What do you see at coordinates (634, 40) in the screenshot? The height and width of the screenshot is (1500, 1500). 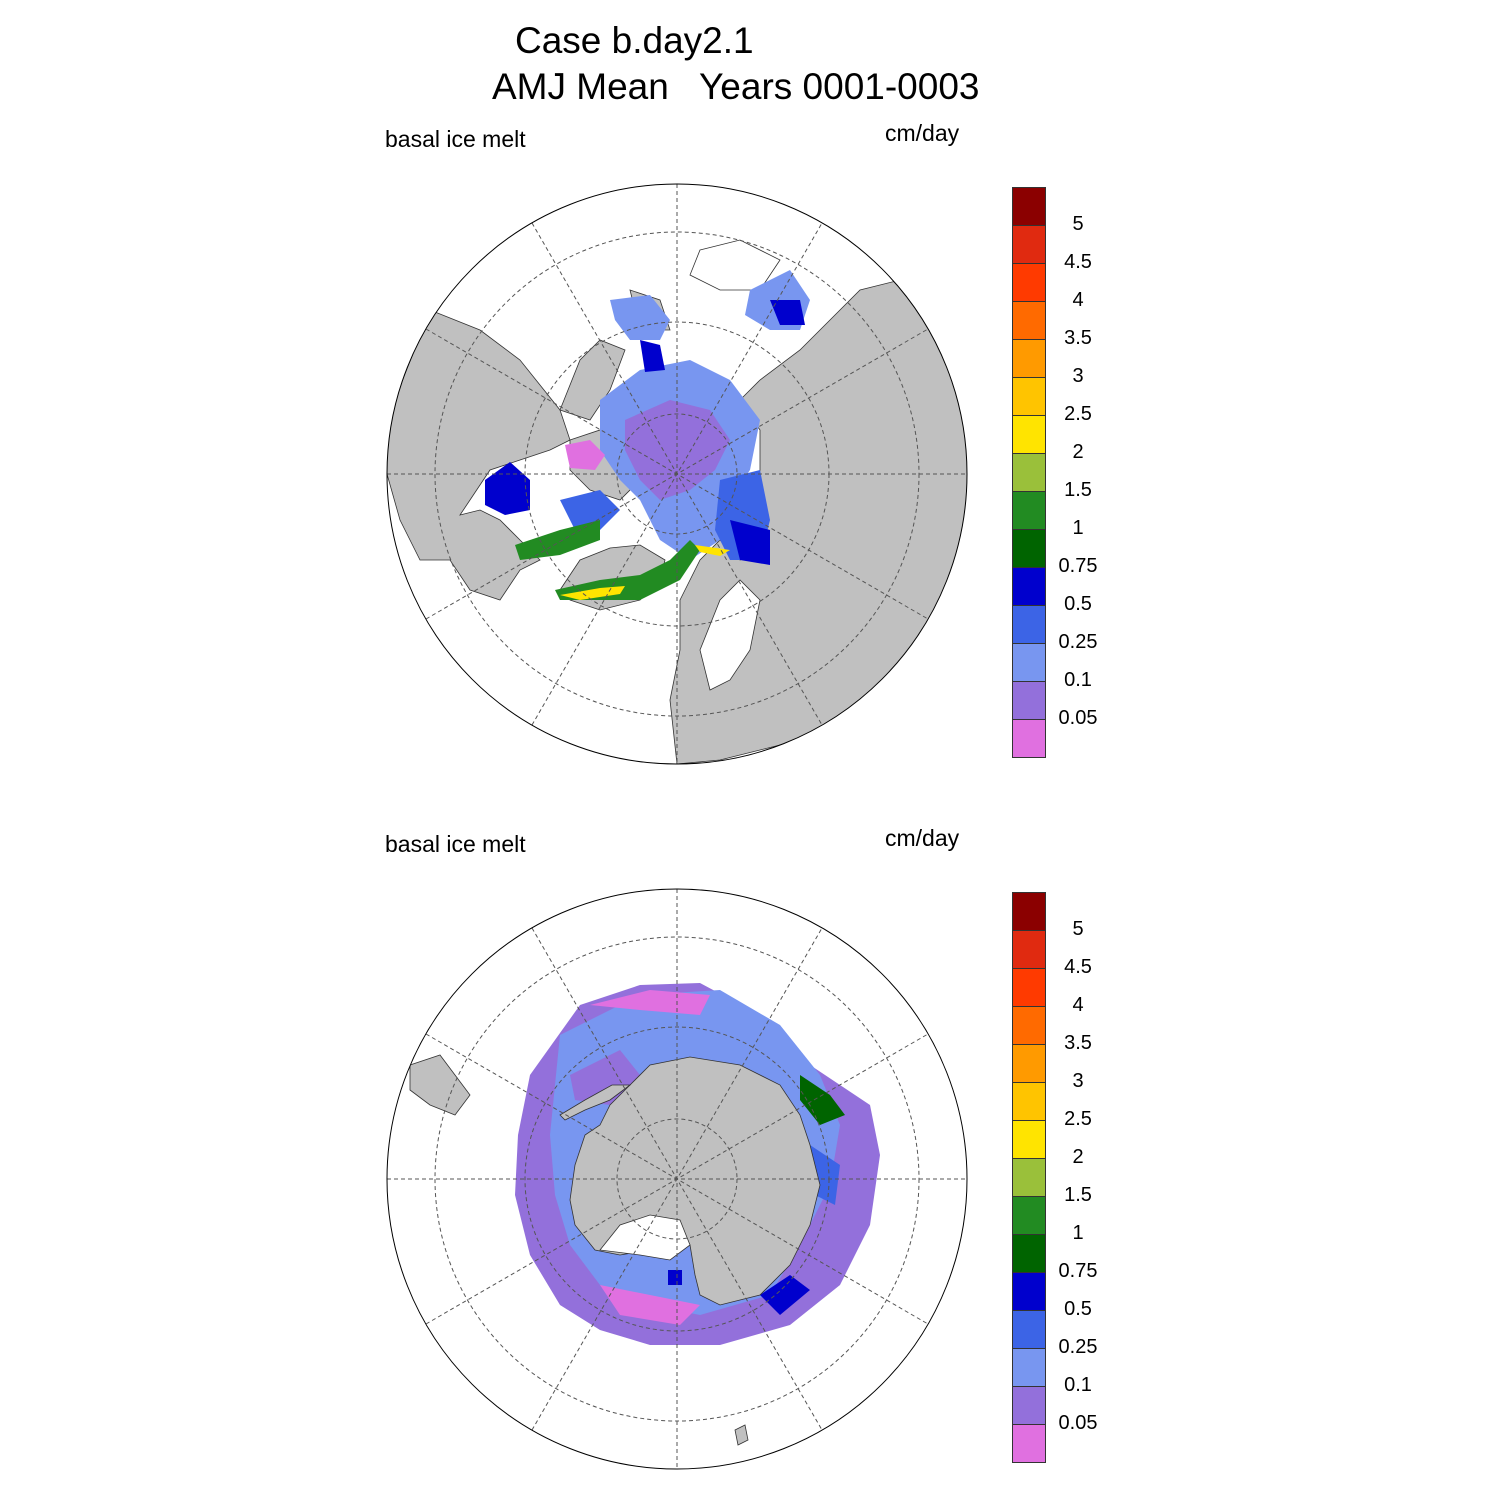 I see `figure-title-case: Case b.day2.1` at bounding box center [634, 40].